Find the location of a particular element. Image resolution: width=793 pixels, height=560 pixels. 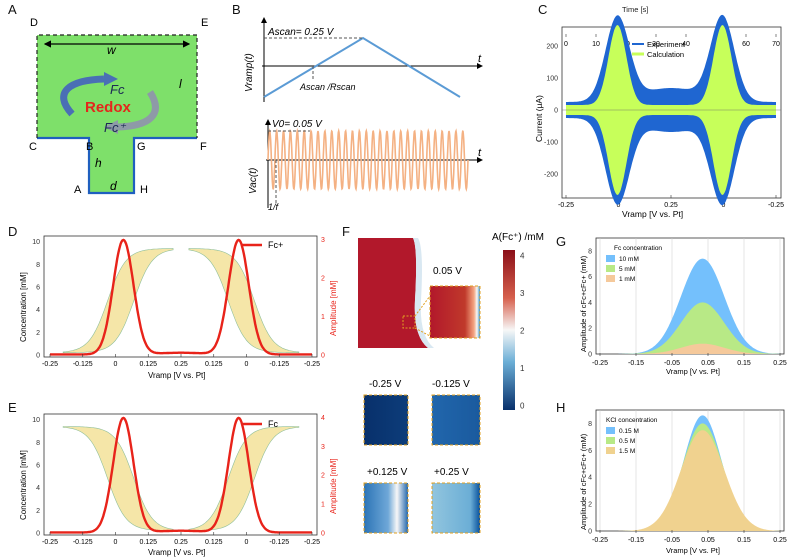

panel-f-label: F is located at coordinates (346, 231).